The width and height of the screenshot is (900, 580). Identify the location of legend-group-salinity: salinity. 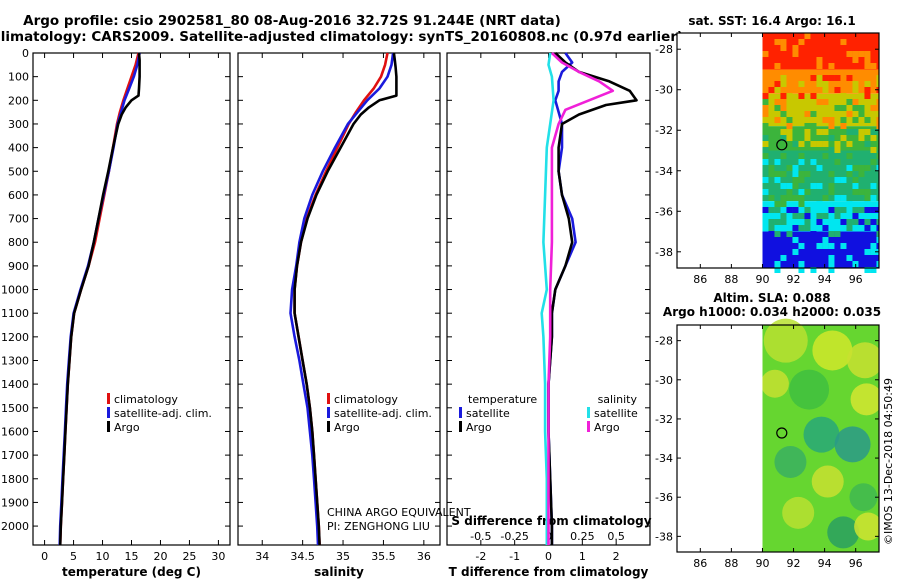
(618, 399).